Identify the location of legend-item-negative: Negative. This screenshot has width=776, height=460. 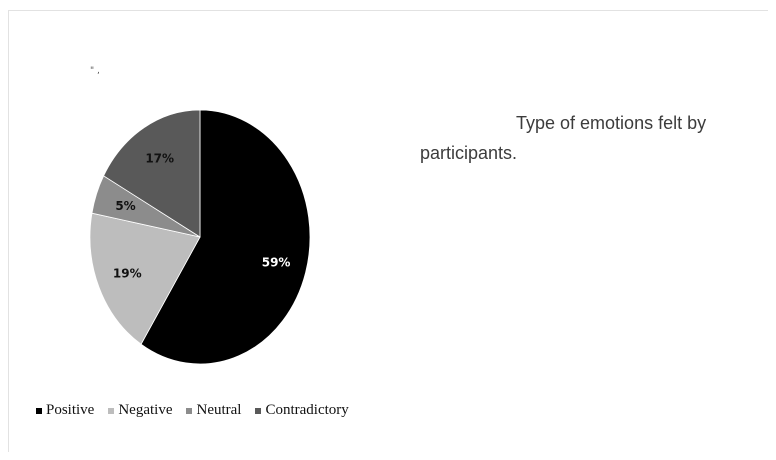
(140, 410).